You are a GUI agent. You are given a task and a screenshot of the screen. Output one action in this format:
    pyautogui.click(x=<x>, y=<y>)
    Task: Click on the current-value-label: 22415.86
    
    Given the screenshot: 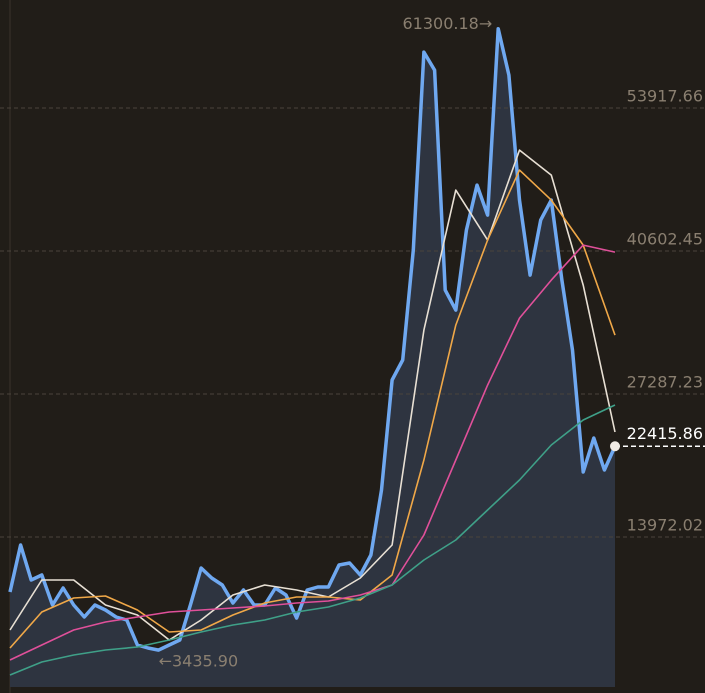 What is the action you would take?
    pyautogui.click(x=665, y=433)
    